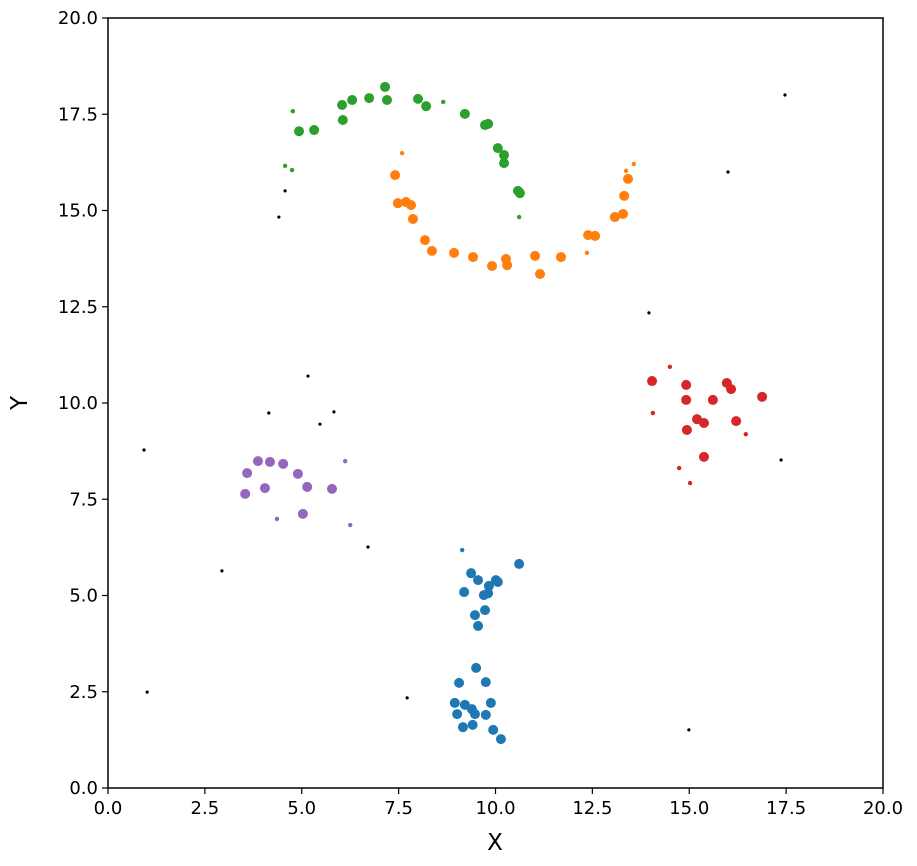 This screenshot has width=917, height=866. I want to click on y-tick-label: 2.5, so click(83, 692).